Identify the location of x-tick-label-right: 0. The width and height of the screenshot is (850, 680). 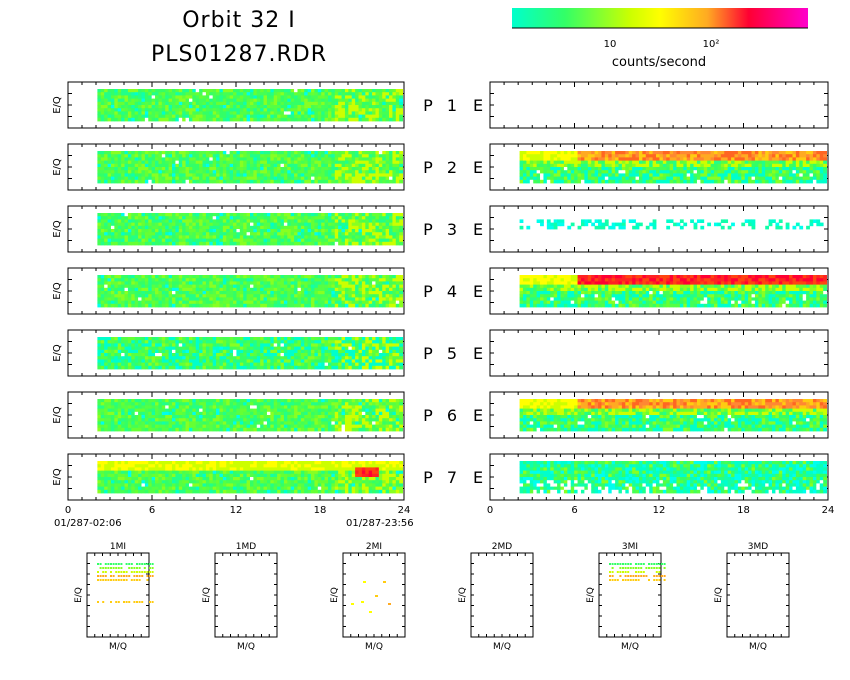
(490, 510).